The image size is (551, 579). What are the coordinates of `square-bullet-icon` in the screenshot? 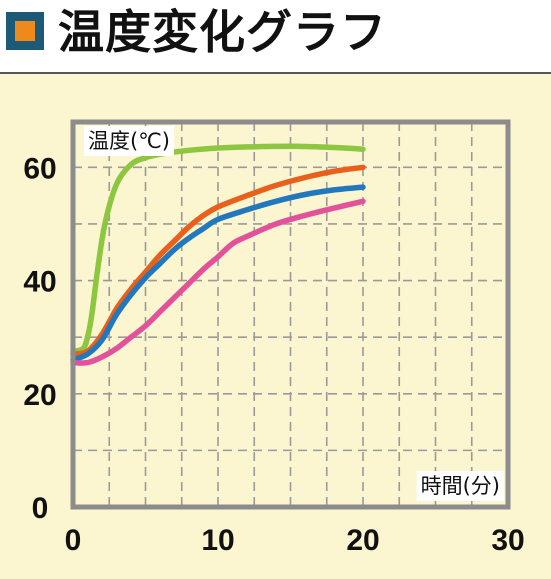 It's located at (25, 31).